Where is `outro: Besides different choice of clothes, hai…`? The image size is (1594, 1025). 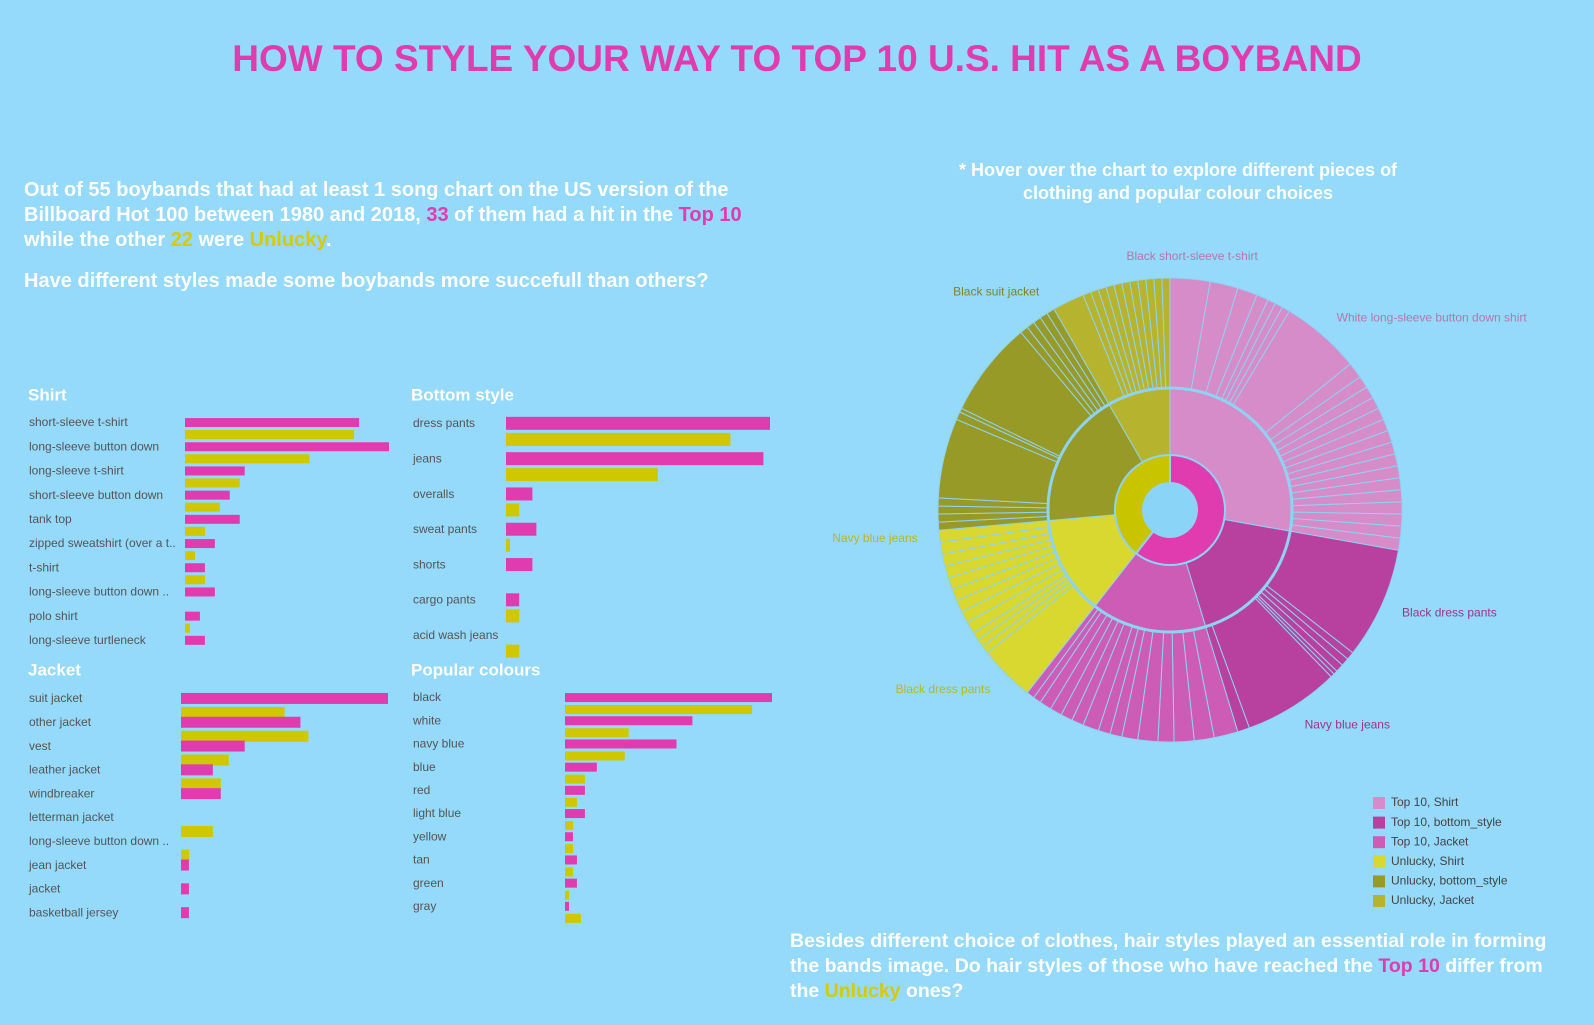
outro: Besides different choice of clothes, hai… is located at coordinates (1170, 966).